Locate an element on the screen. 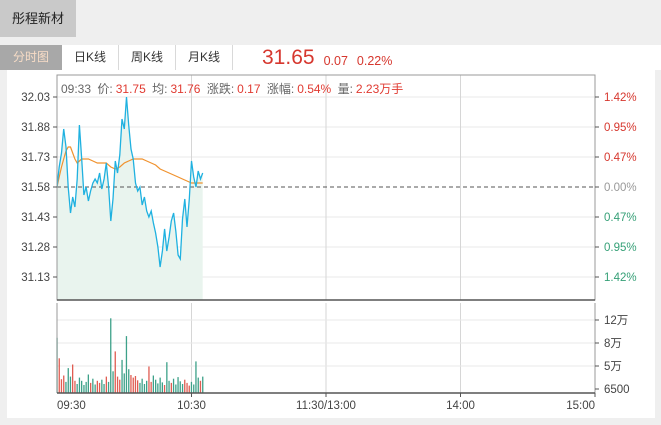 This screenshot has height=425, width=661. info-pct-label: 涨幅: is located at coordinates (280, 89).